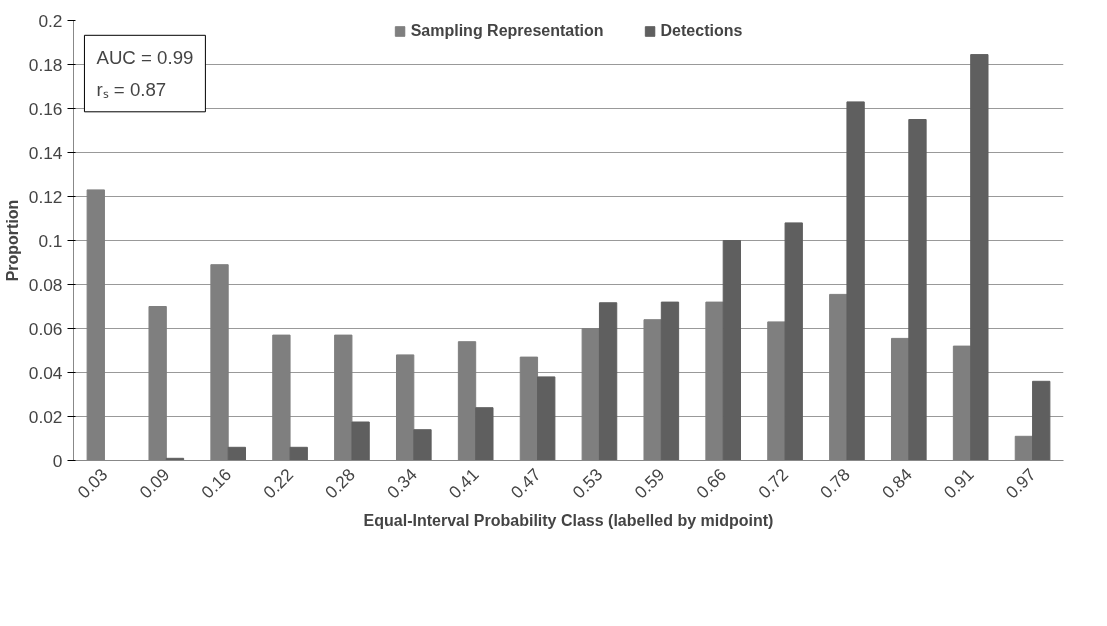 The image size is (1107, 626). I want to click on x-tick-label: 0.34, so click(402, 483).